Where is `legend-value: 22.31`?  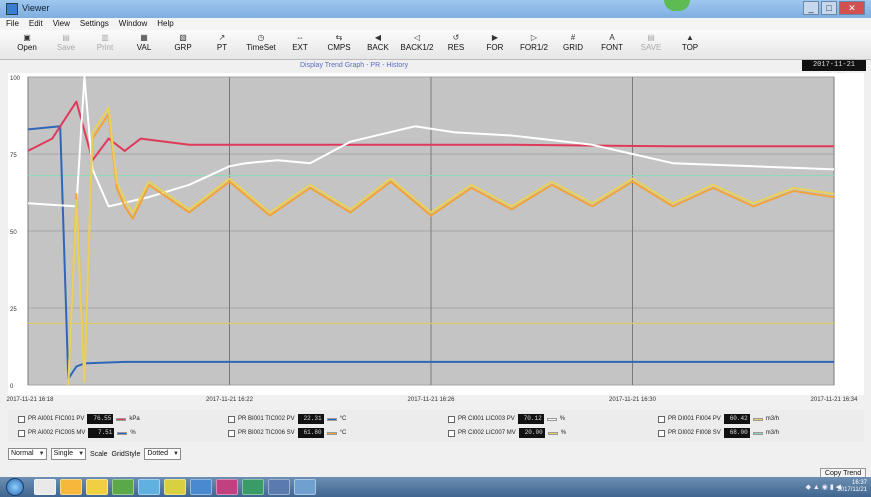
legend-value: 22.31 is located at coordinates (310, 419).